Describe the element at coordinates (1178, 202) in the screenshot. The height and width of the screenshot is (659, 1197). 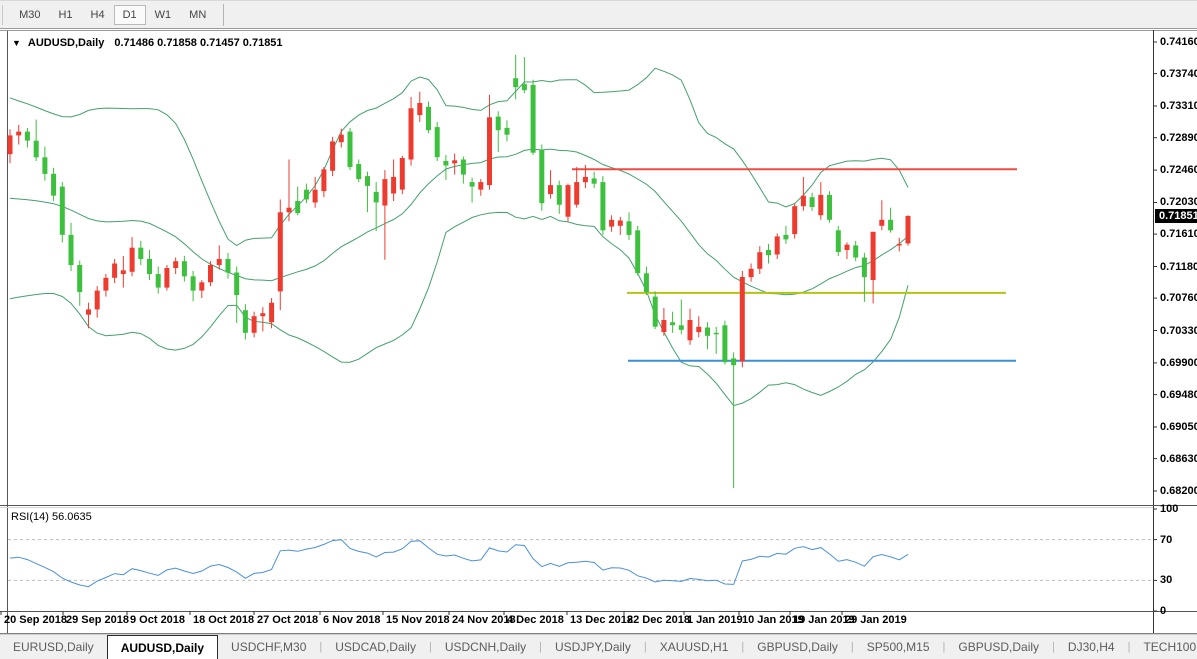
I see `price-axis-label: 0.72030` at that location.